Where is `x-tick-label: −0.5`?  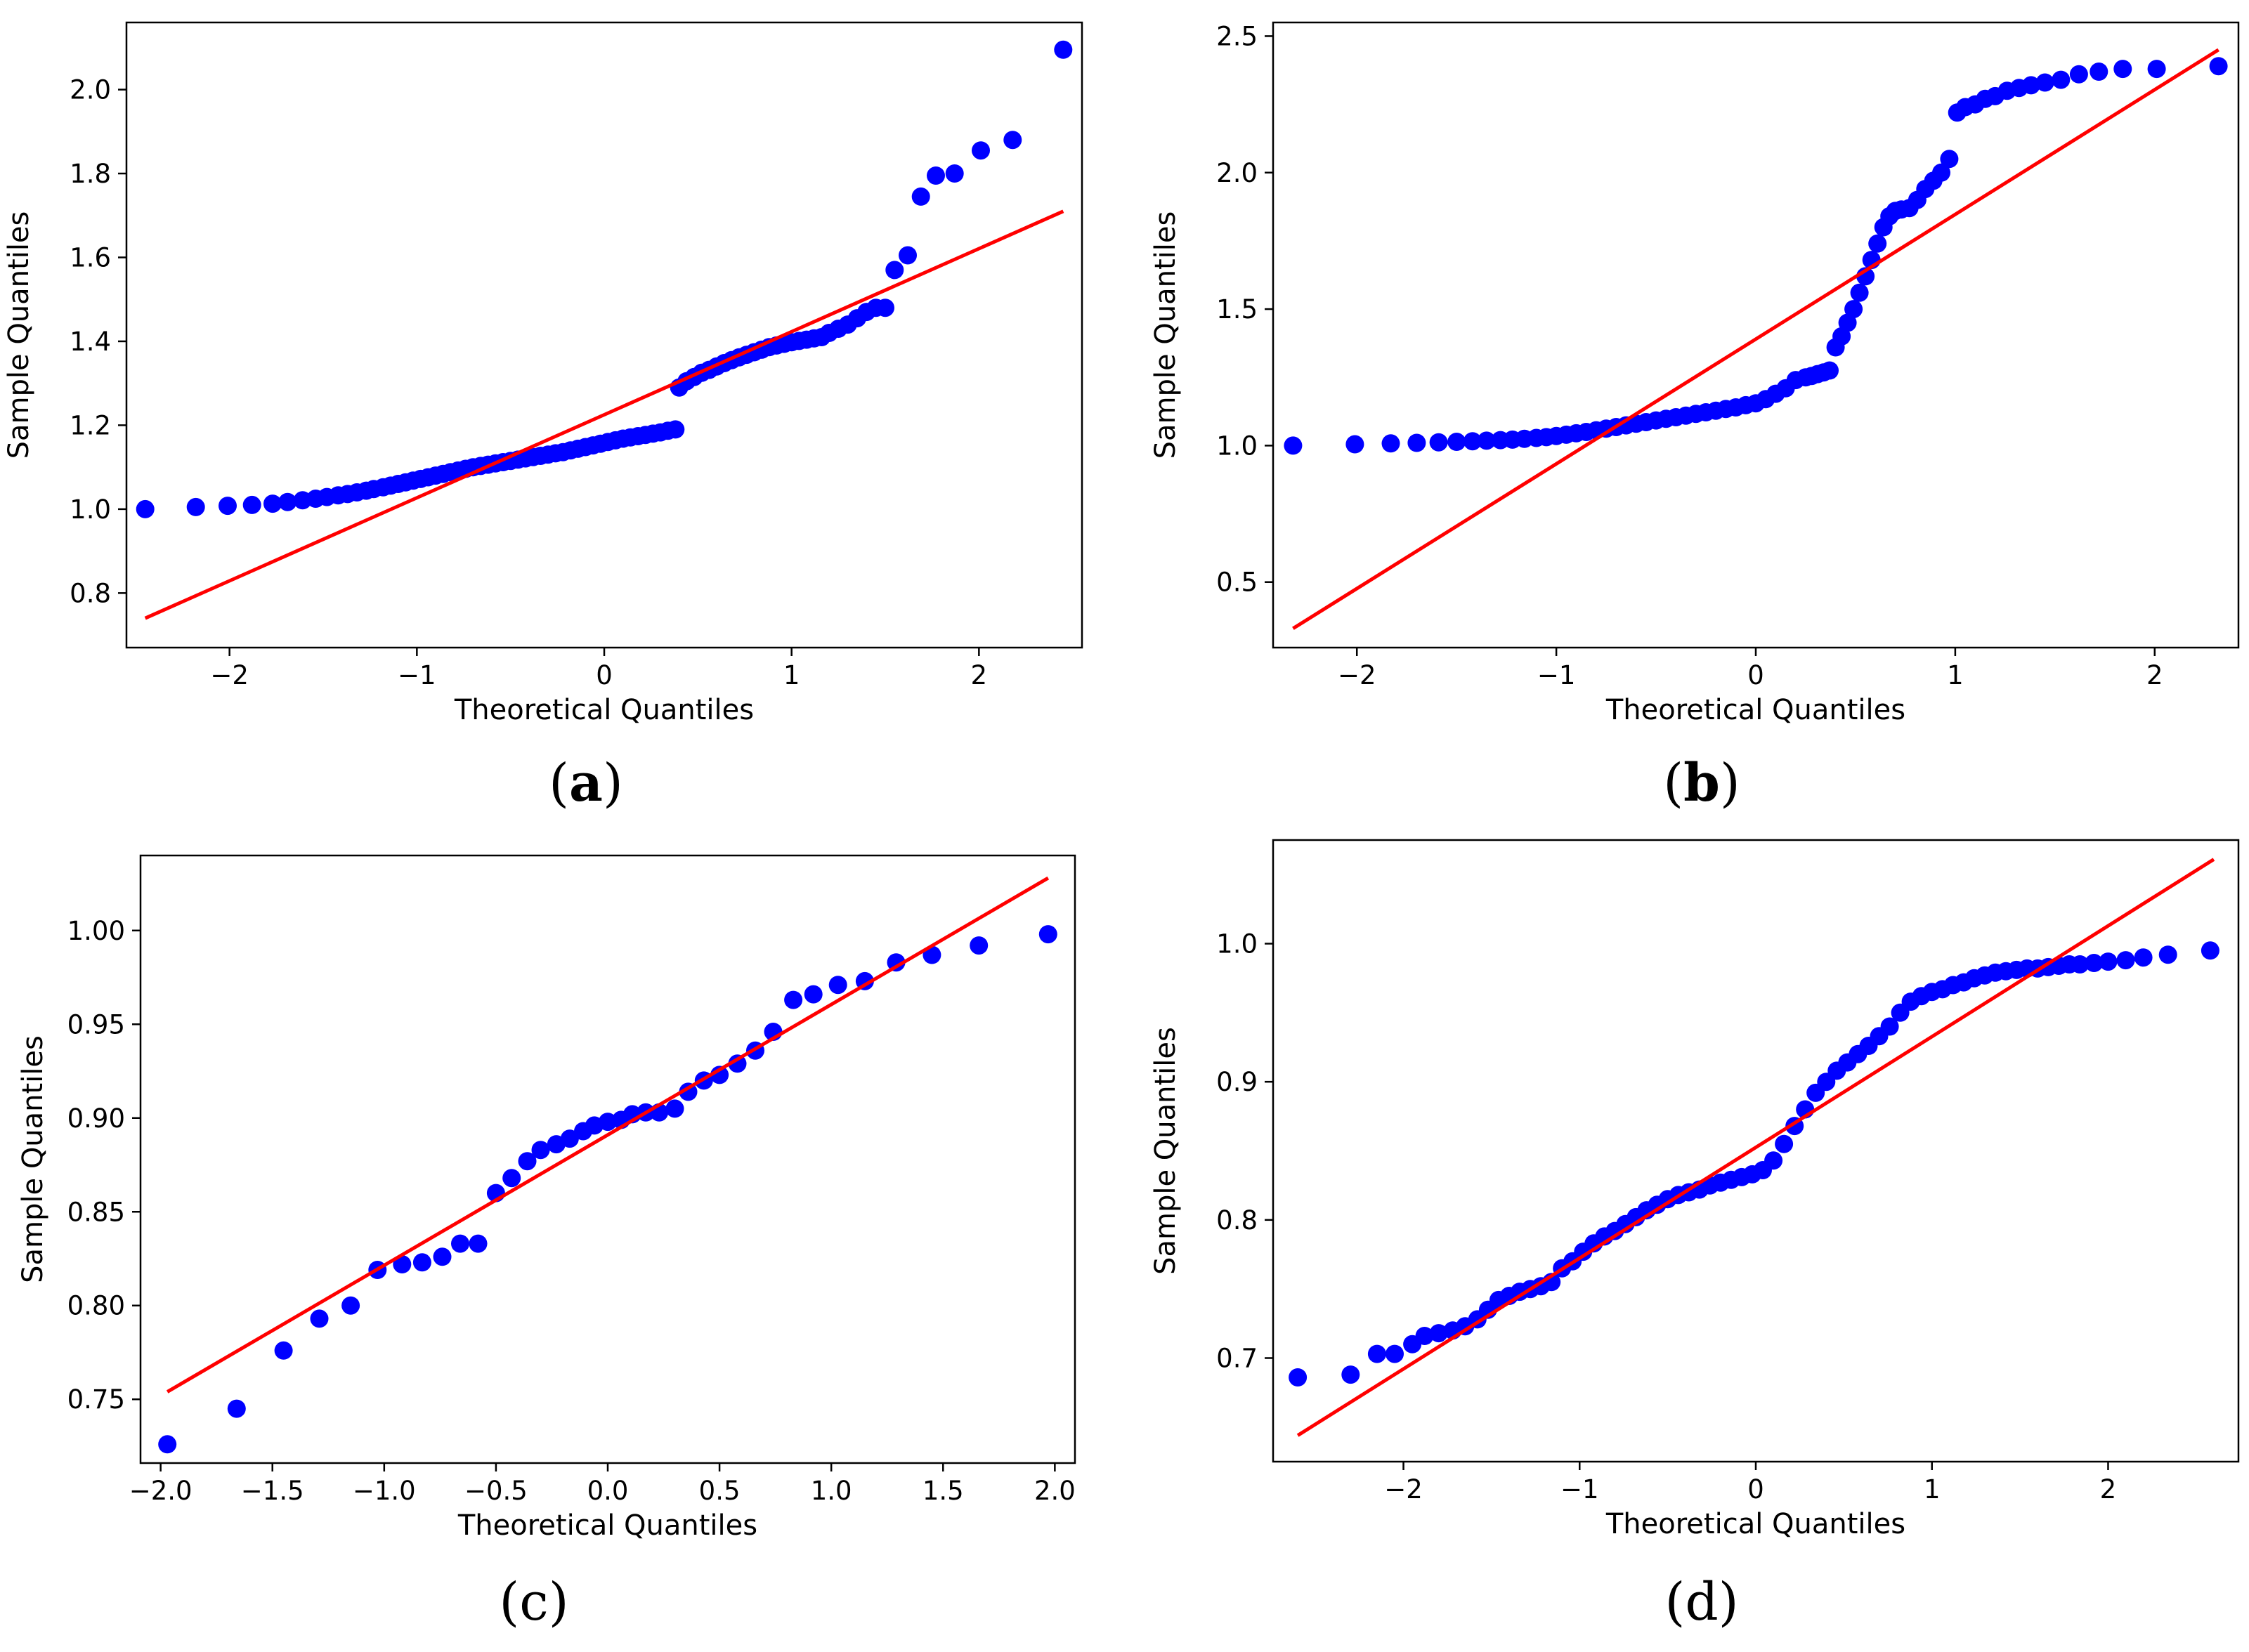 x-tick-label: −0.5 is located at coordinates (496, 1491).